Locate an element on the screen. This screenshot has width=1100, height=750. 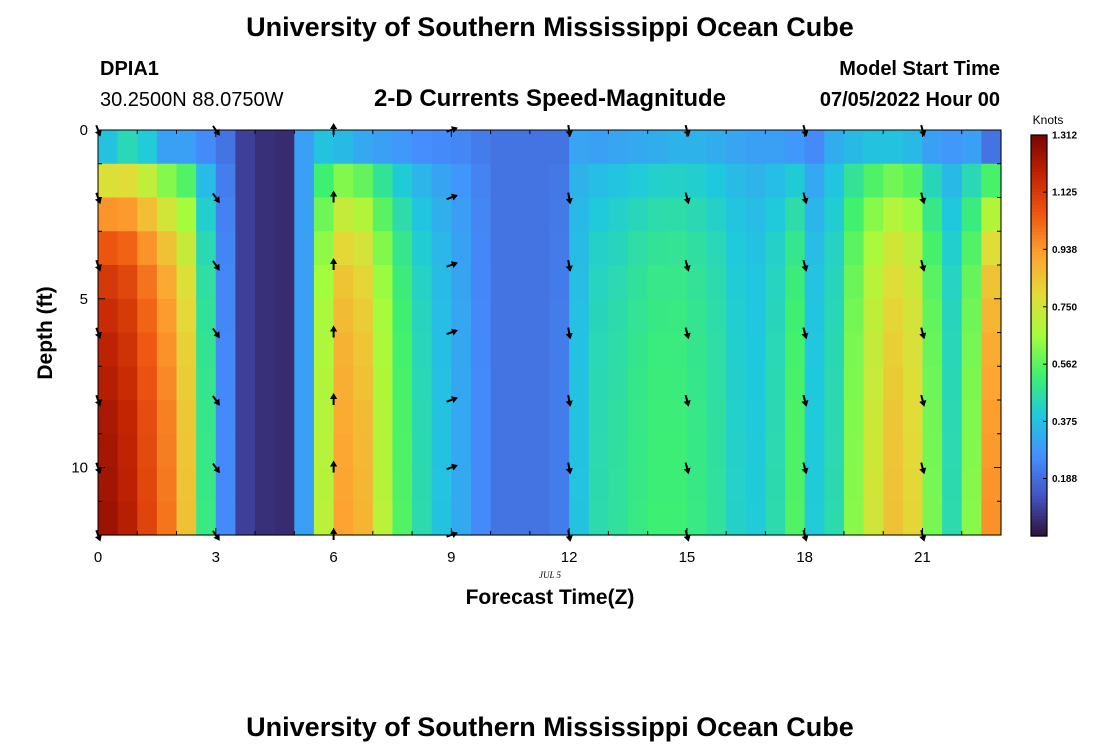
colorbar-tick-label: 1.125 is located at coordinates (1064, 193).